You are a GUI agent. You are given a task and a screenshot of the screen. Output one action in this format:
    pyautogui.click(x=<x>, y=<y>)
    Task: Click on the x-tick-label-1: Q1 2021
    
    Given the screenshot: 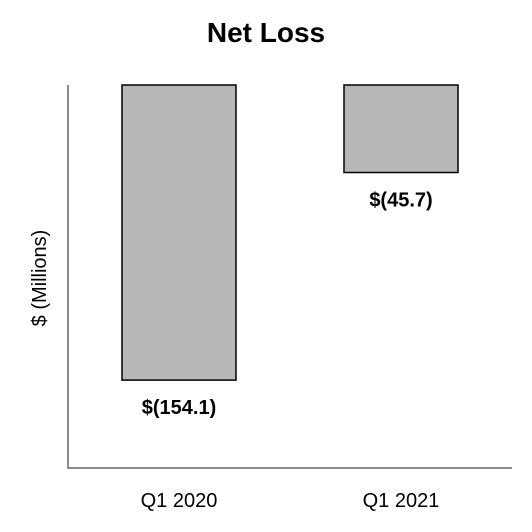 What is the action you would take?
    pyautogui.click(x=401, y=501)
    